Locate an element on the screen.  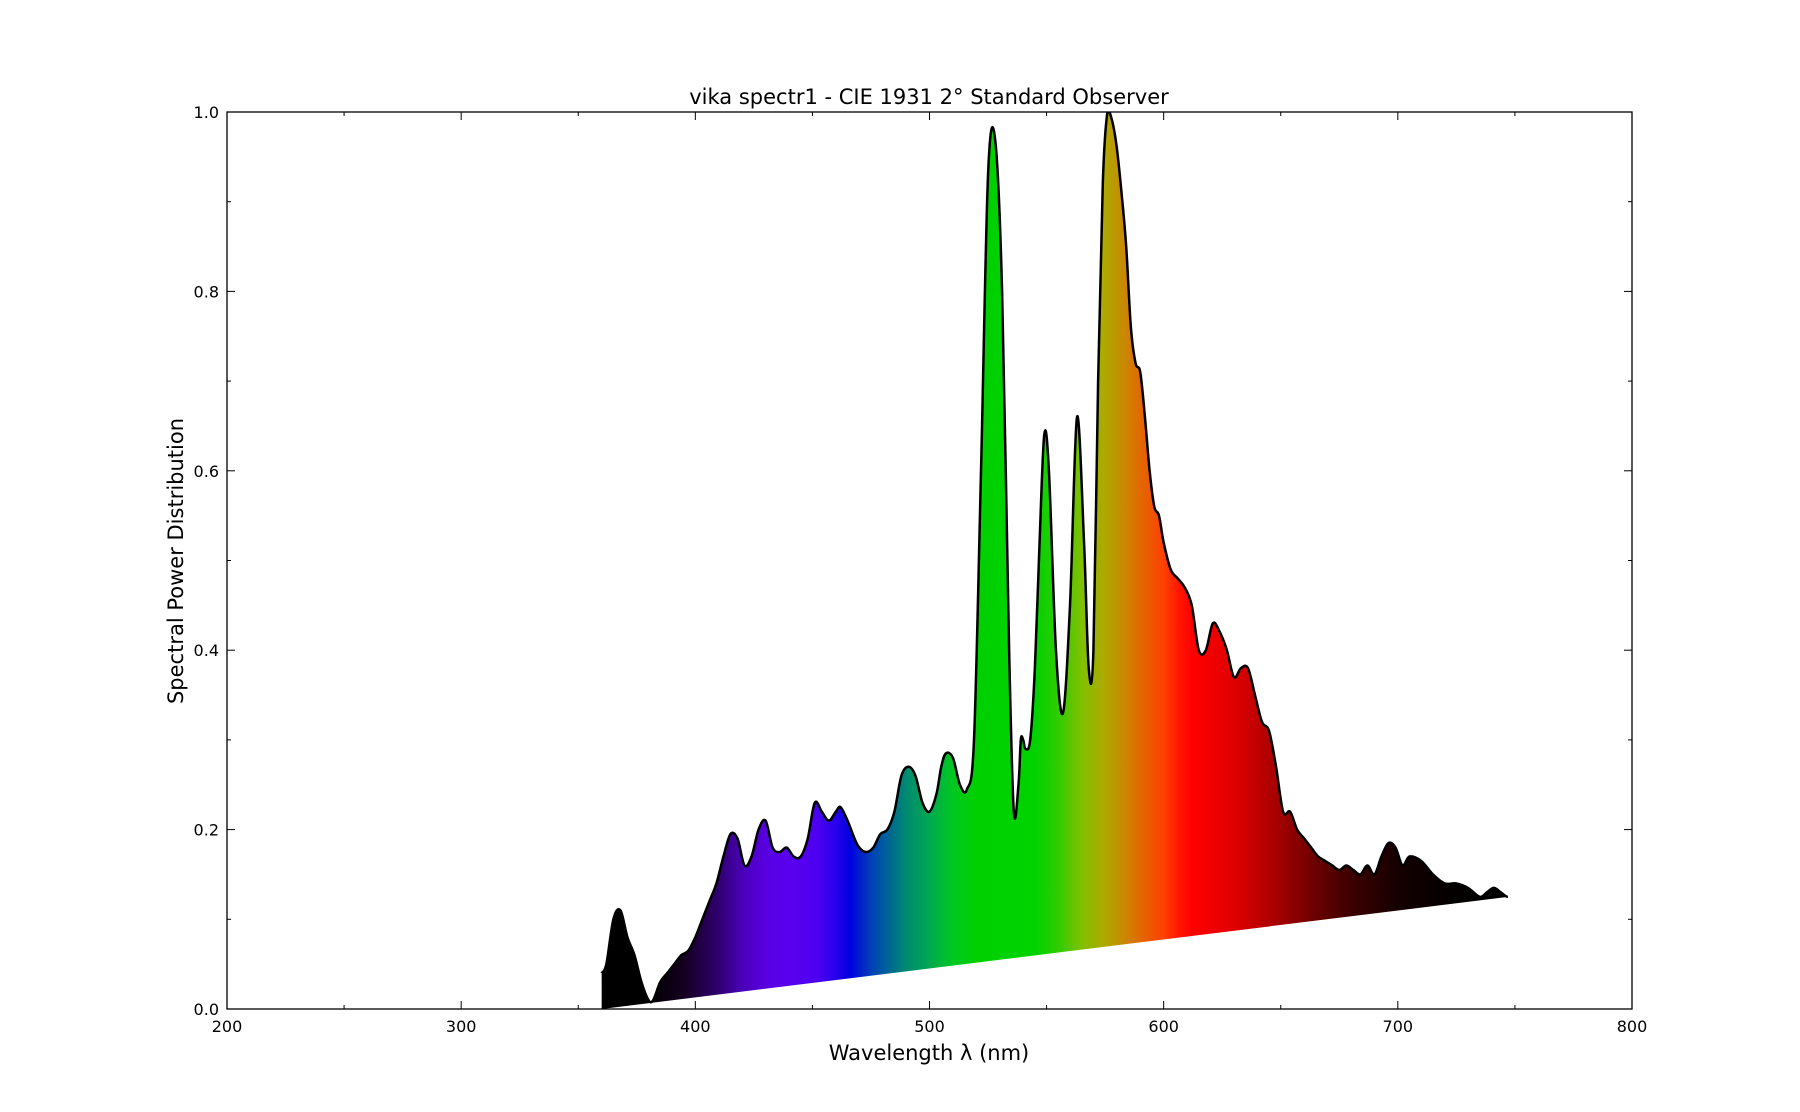
y-tick-label: 0.6 is located at coordinates (206, 471).